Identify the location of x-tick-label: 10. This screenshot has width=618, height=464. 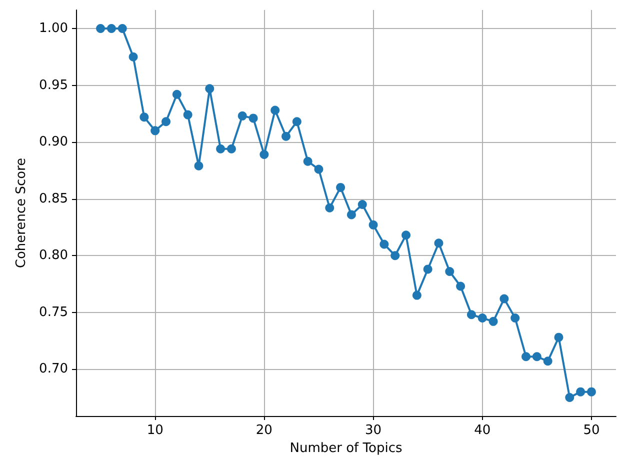
(155, 430).